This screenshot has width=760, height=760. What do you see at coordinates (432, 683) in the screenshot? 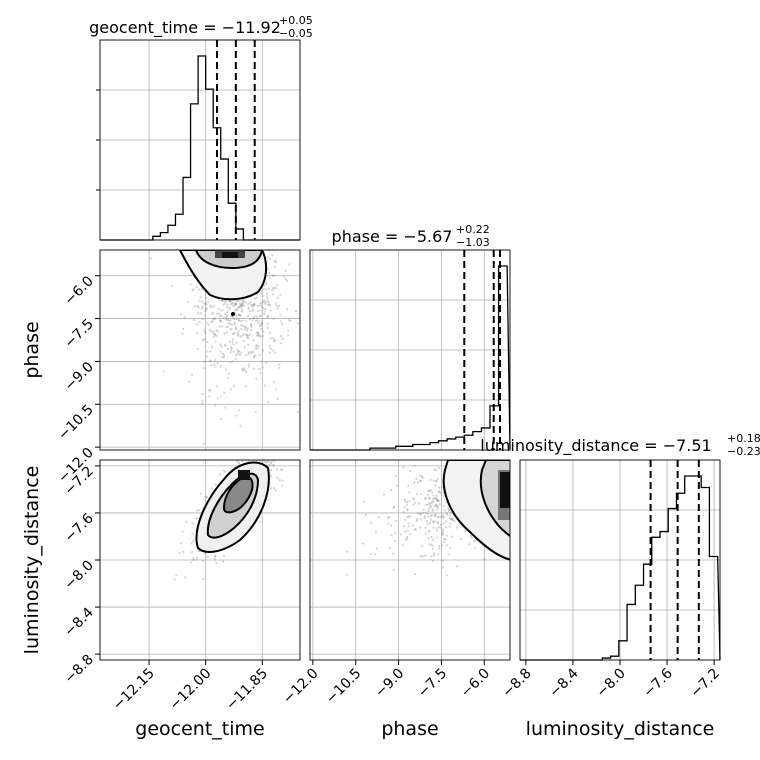
I see `x-tick-label: −7.5` at bounding box center [432, 683].